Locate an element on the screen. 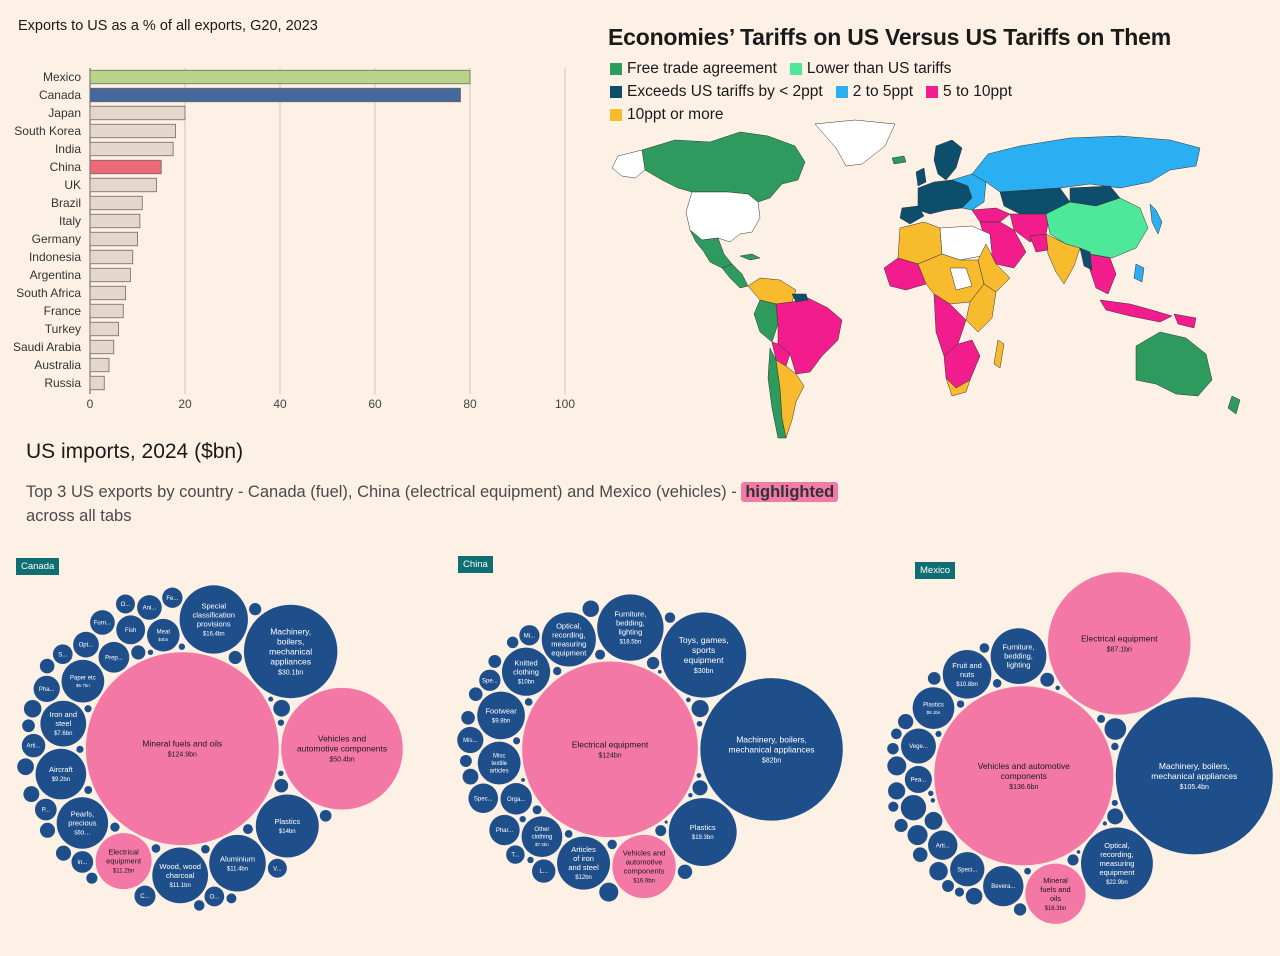 The width and height of the screenshot is (1280, 956). bubble: Plastics $14bn is located at coordinates (287, 826).